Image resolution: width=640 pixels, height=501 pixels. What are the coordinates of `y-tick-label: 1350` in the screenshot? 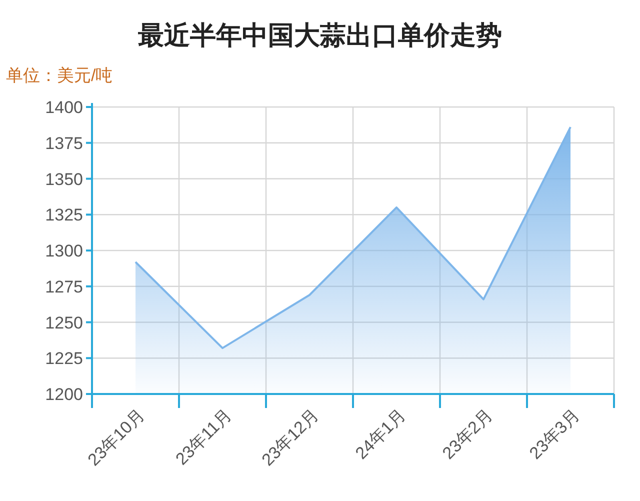 It's located at (64, 179).